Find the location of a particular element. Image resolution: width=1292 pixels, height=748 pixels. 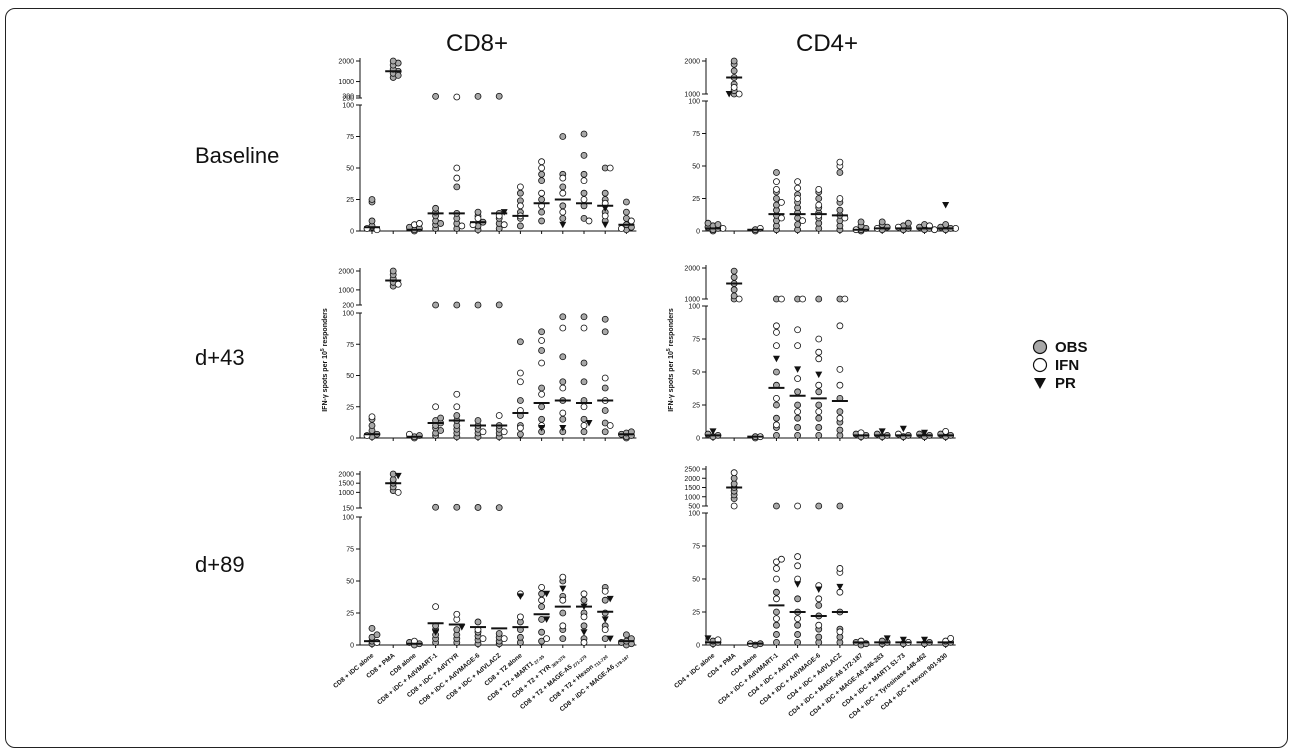

y-tick-label: 75 is located at coordinates (350, 550).